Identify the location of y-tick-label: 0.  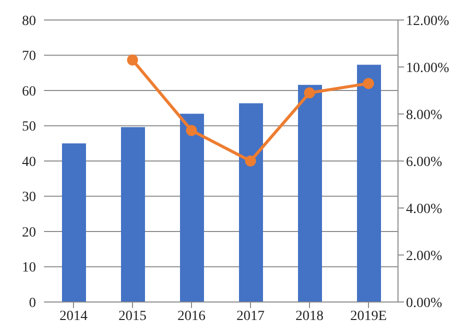
(32, 303).